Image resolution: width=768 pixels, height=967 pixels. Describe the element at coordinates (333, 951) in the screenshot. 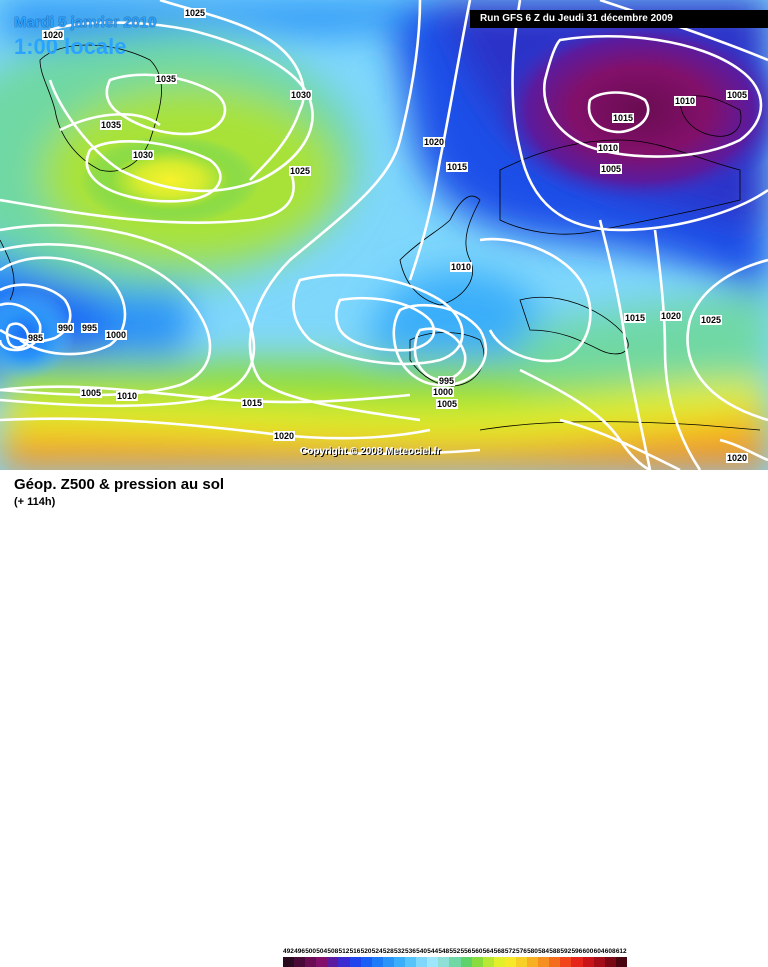

I see `legend-value: 508` at that location.